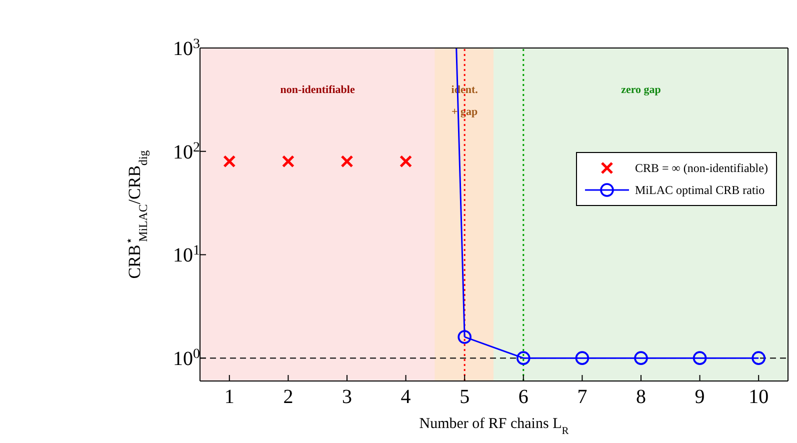 The image size is (797, 443). Describe the element at coordinates (523, 397) in the screenshot. I see `x-tick-label: 6` at that location.